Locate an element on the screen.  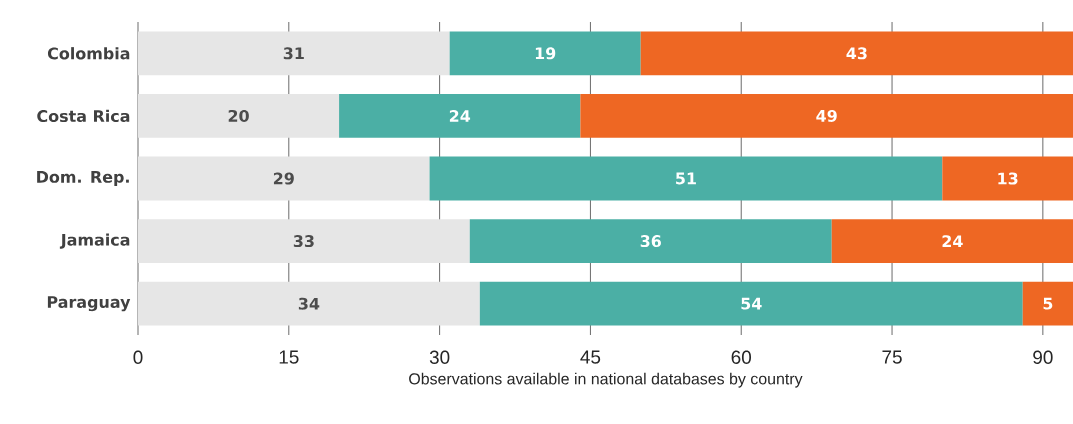
x-tick-label: 90 is located at coordinates (1043, 357).